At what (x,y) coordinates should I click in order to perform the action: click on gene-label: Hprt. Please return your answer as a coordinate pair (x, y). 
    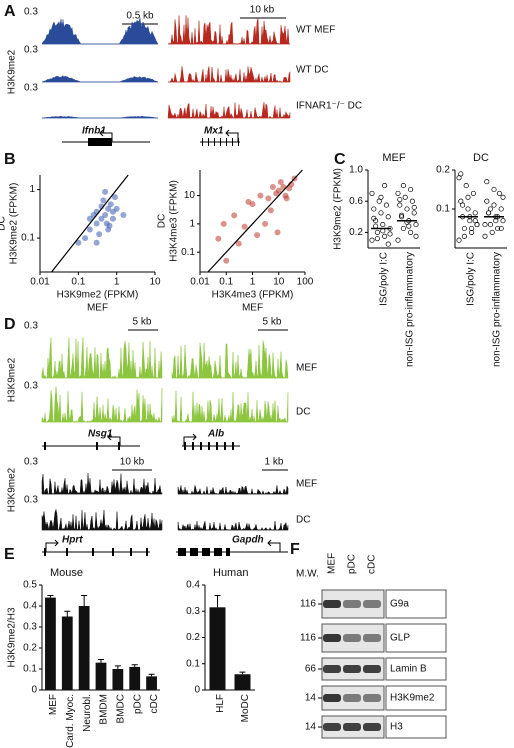
    Looking at the image, I should click on (72, 540).